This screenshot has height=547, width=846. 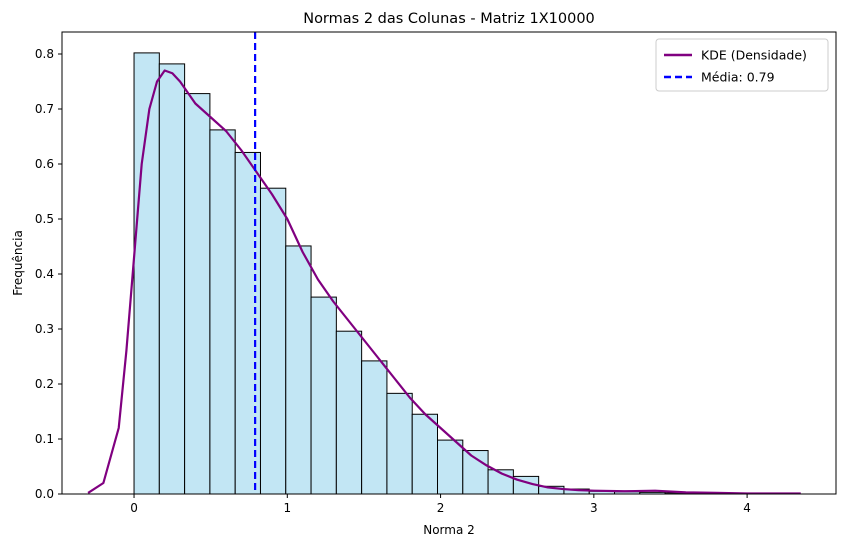 I want to click on chart-title: Normas 2 das Colunas - Matriz 1X10000, so click(x=449, y=19).